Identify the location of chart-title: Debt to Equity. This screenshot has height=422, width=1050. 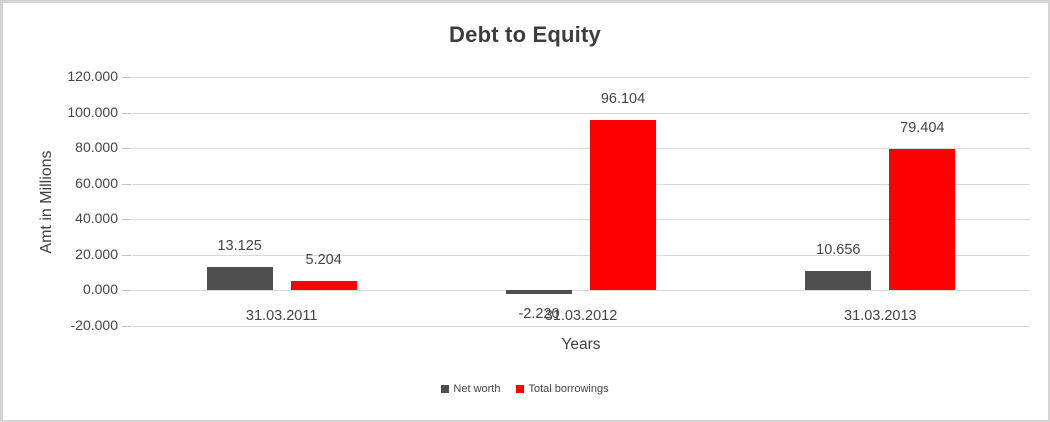
(525, 34).